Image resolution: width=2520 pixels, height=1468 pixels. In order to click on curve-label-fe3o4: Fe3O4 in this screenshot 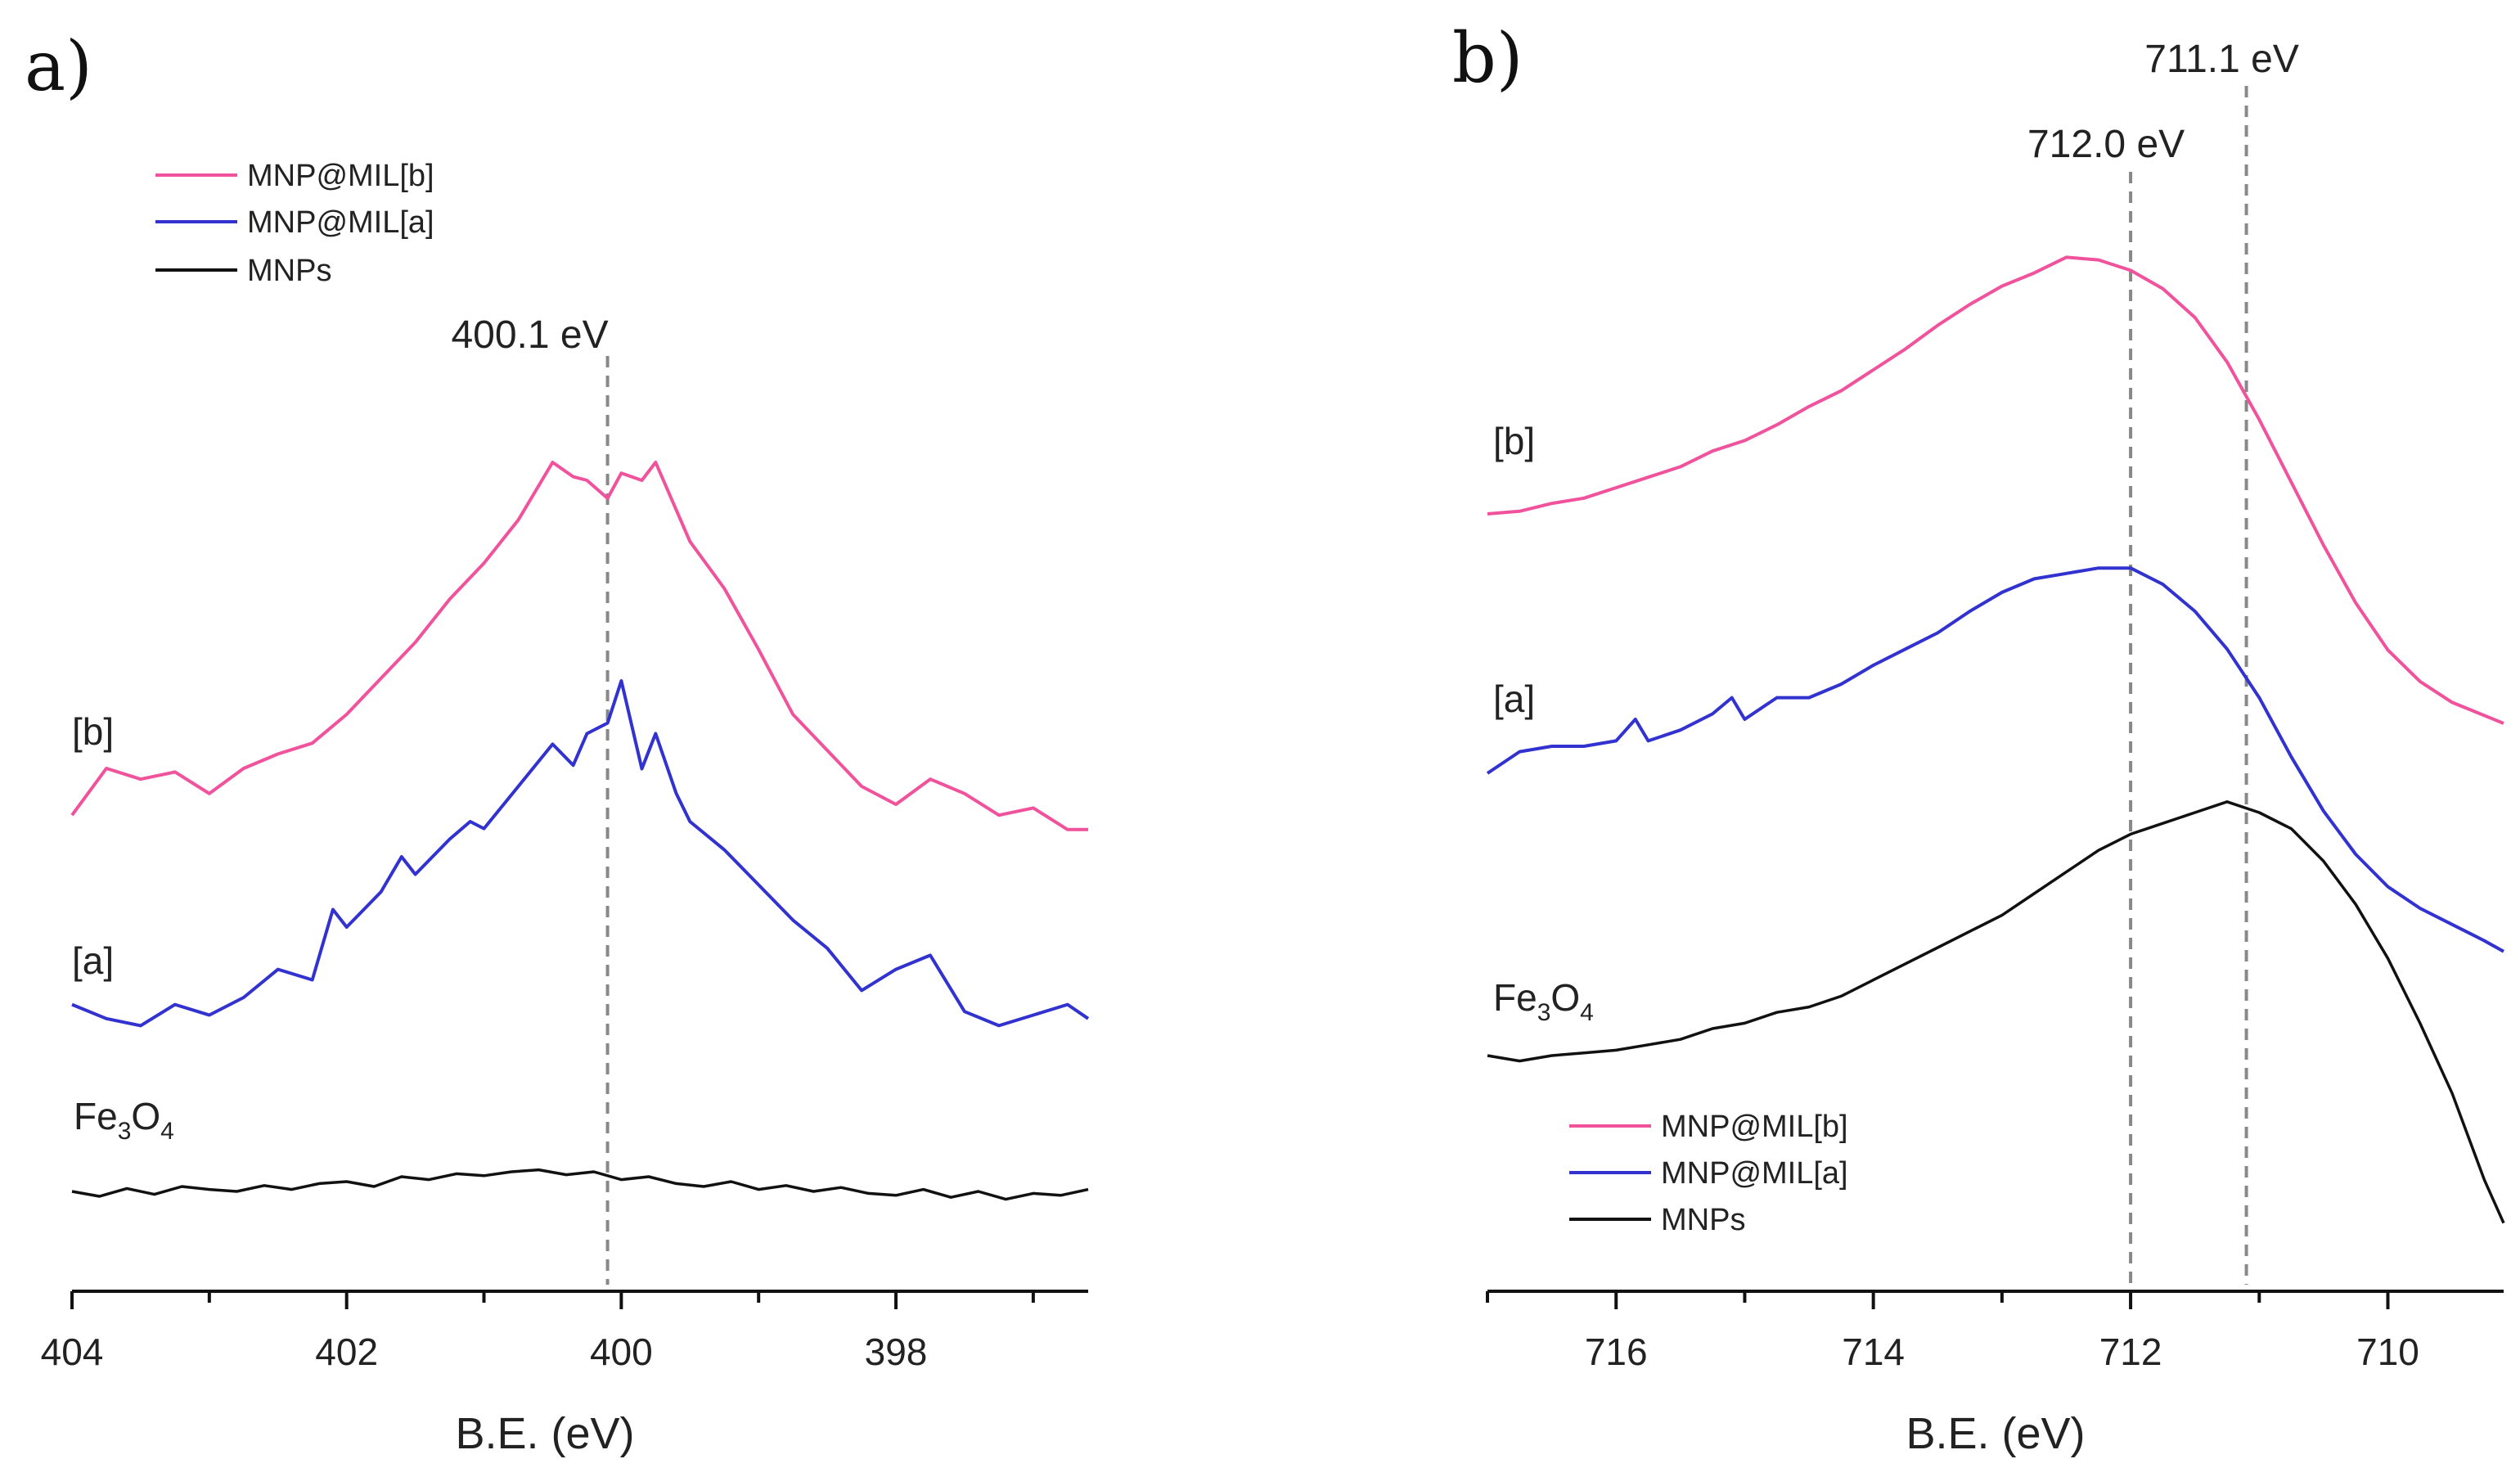, I will do `click(124, 1120)`.